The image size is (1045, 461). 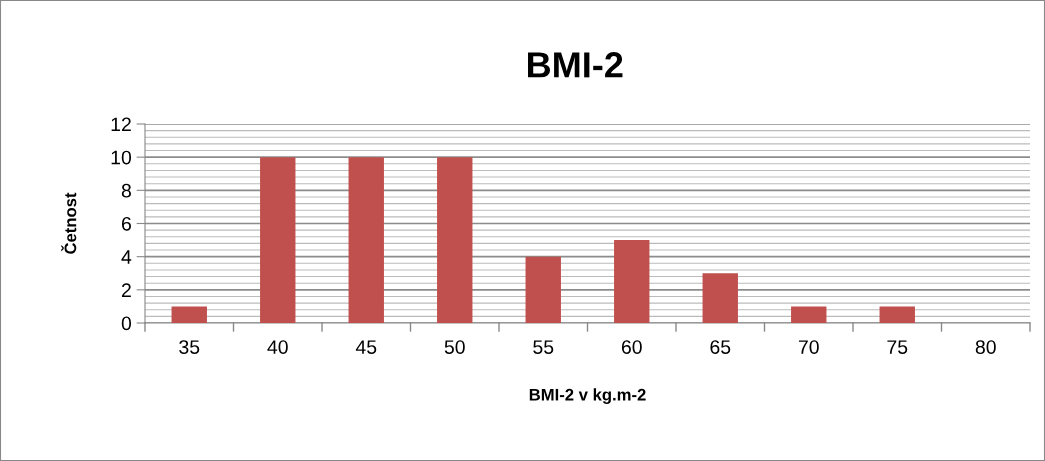 I want to click on y-axis-title: Četnost, so click(x=69, y=223).